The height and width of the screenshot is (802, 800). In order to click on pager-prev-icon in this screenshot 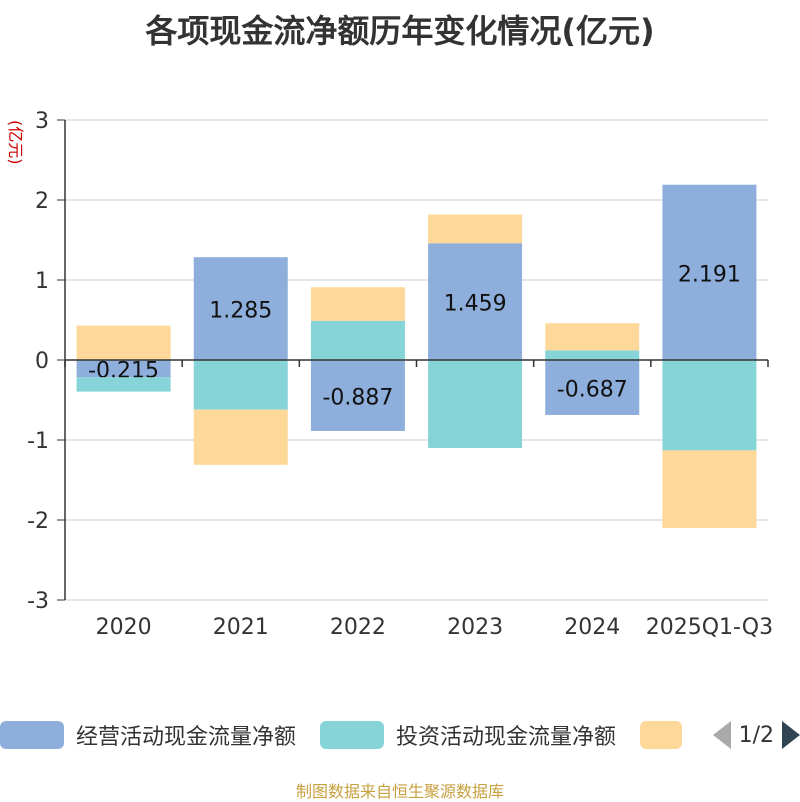, I will do `click(721, 735)`.